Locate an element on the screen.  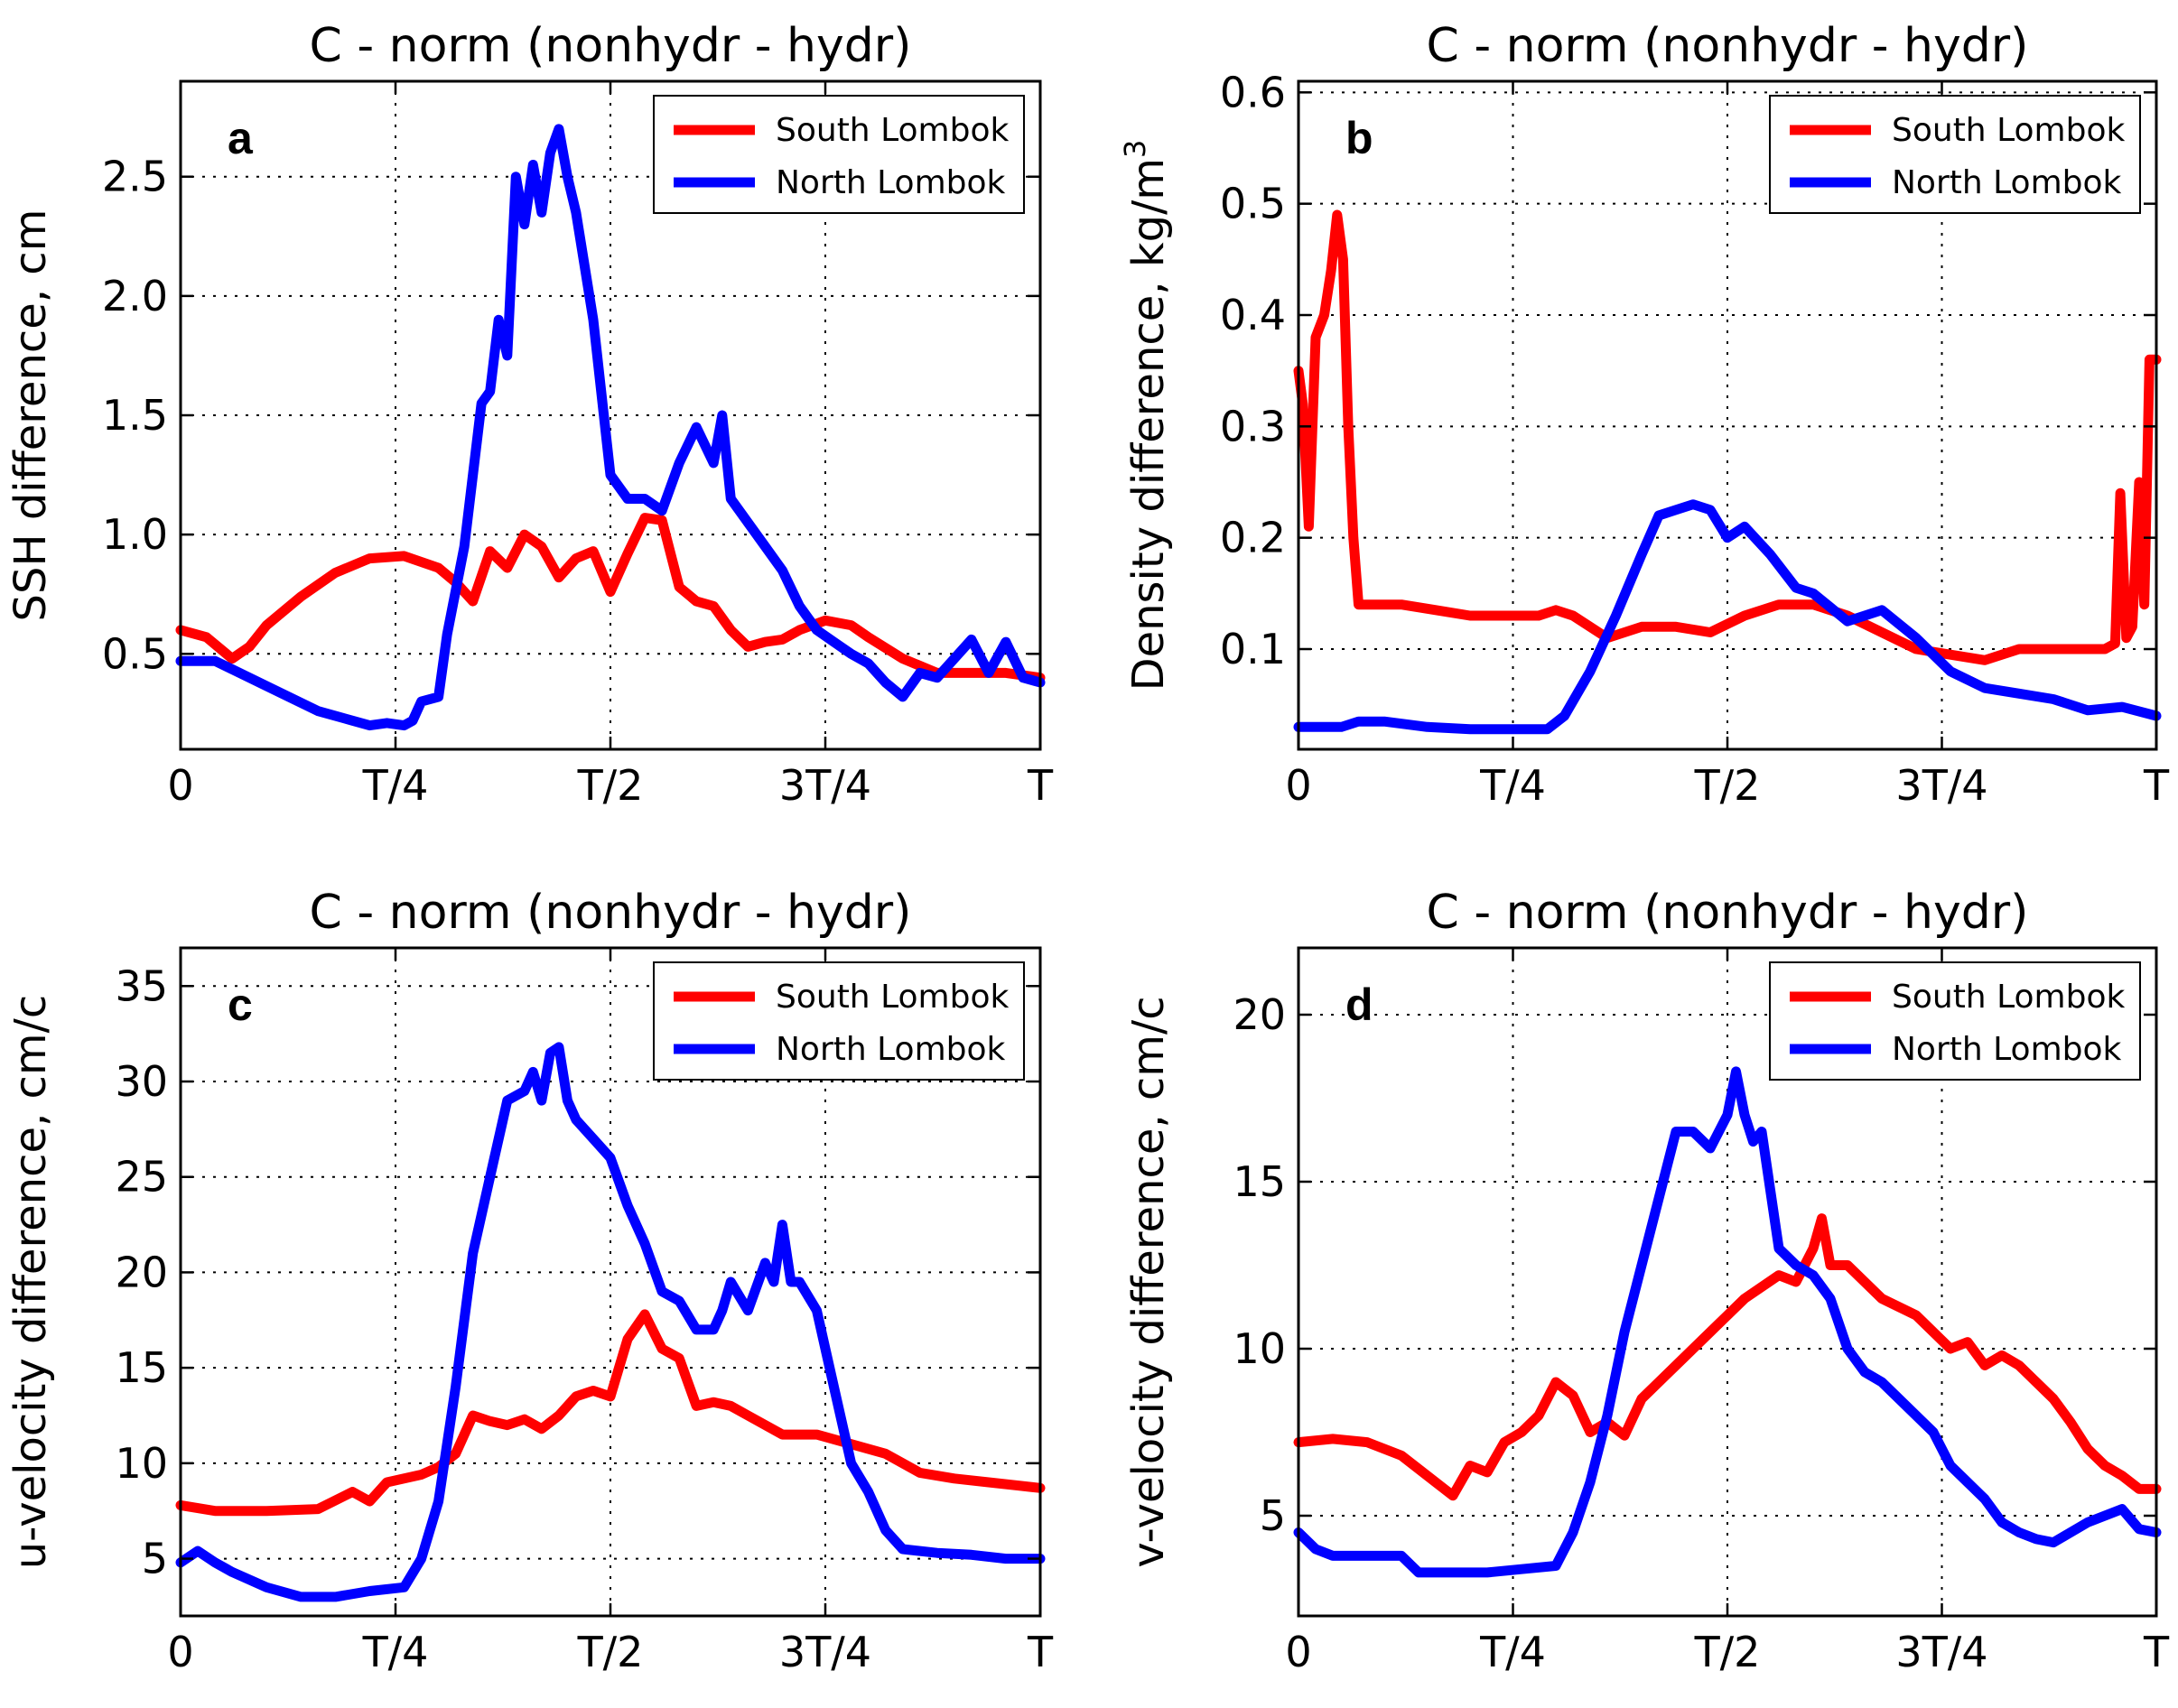
y-axis-label: Density difference, kg/m3 is located at coordinates (1146, 416).